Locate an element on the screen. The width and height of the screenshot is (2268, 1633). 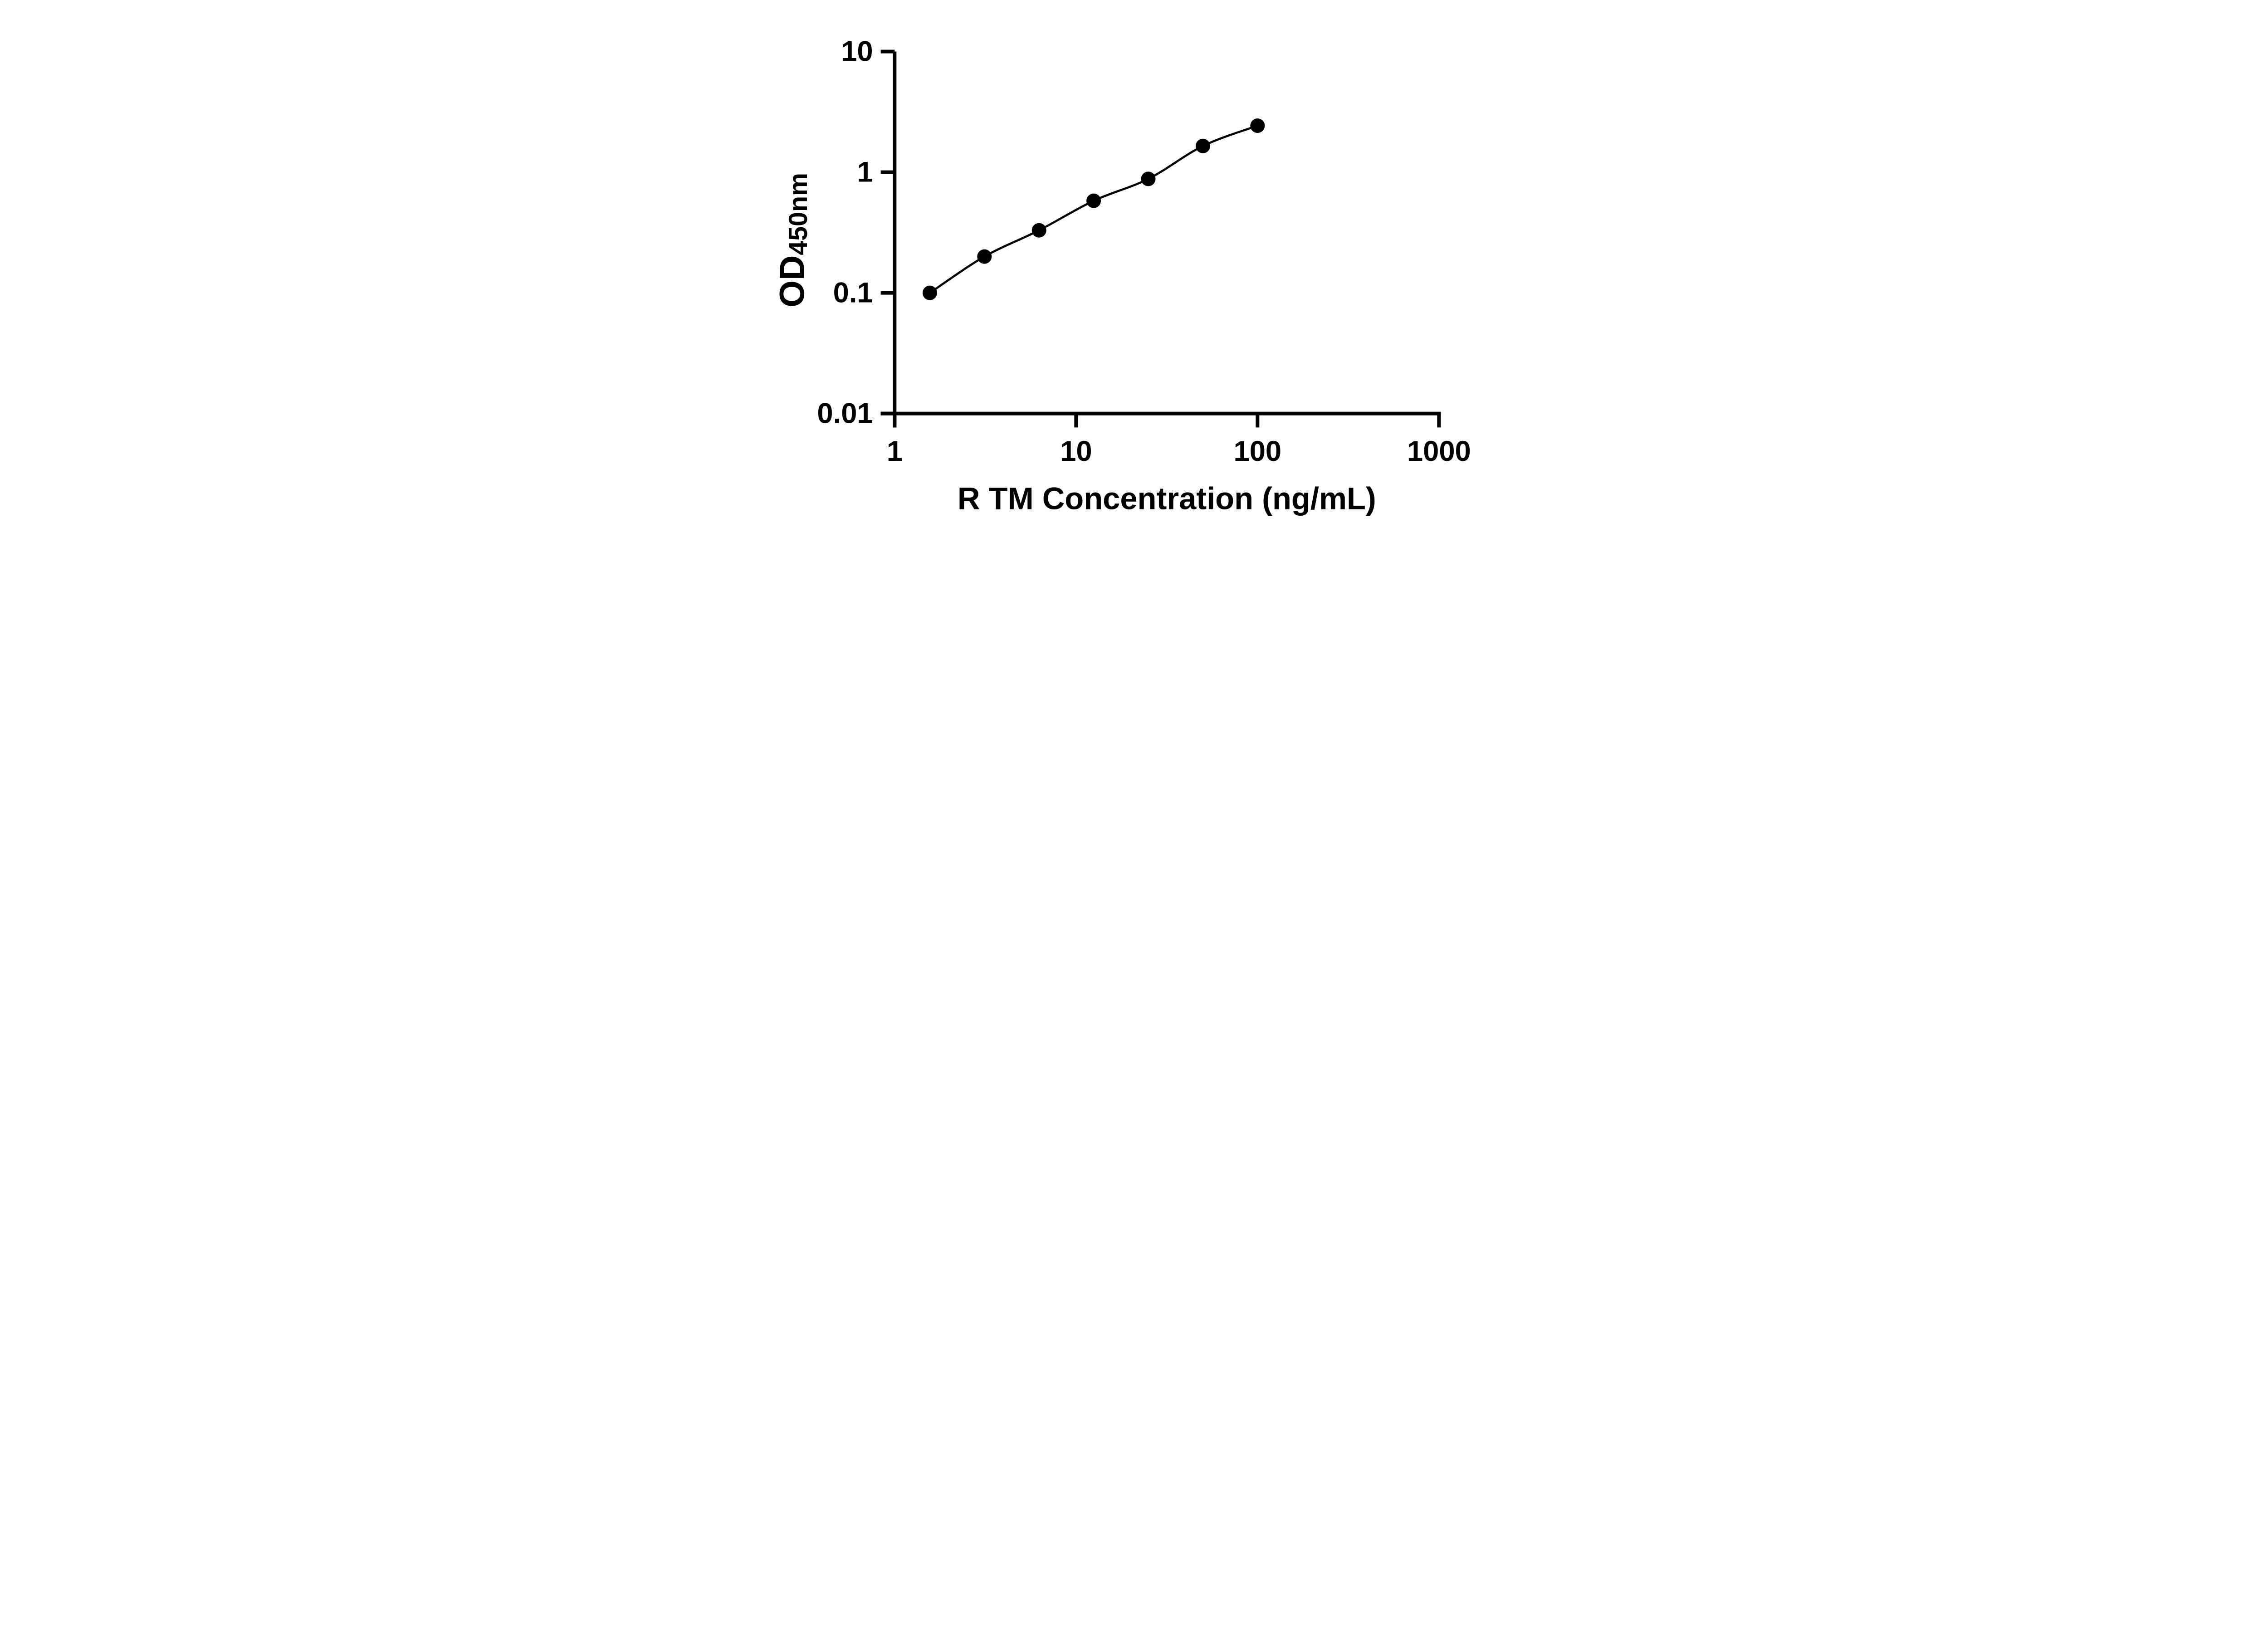
tick-marks is located at coordinates (1161, 239).